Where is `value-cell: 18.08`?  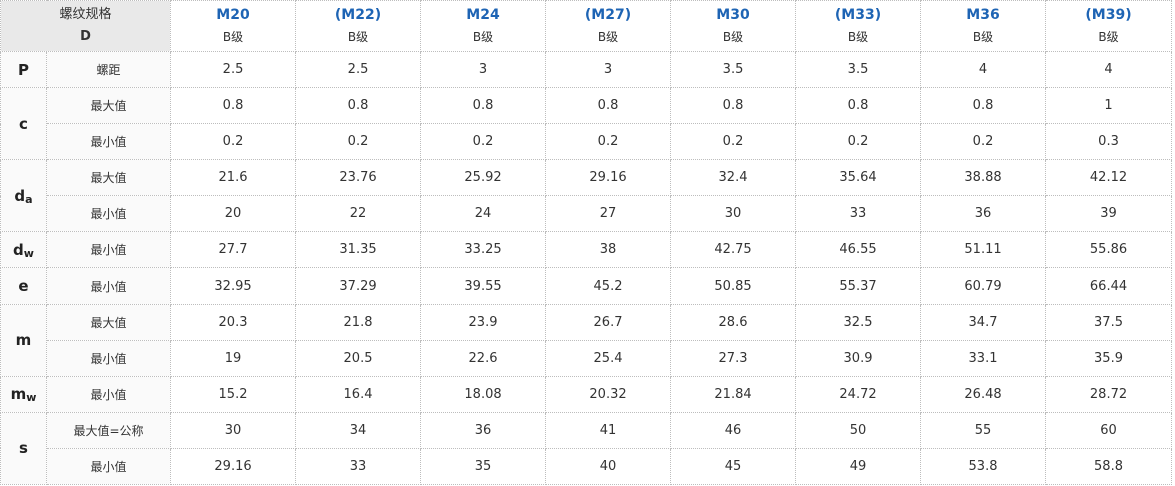
value-cell: 18.08 is located at coordinates (483, 394).